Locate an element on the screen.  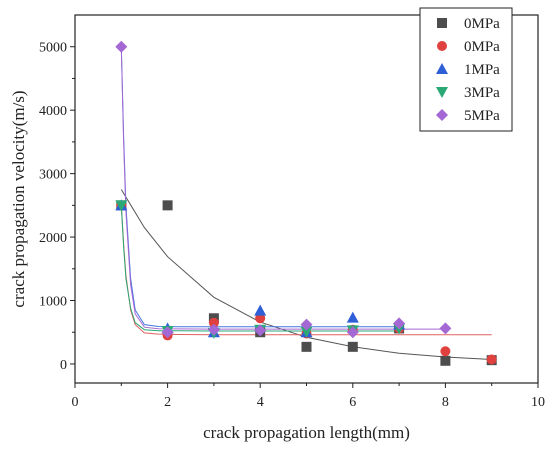
y-tick-label: 3000 is located at coordinates (53, 175).